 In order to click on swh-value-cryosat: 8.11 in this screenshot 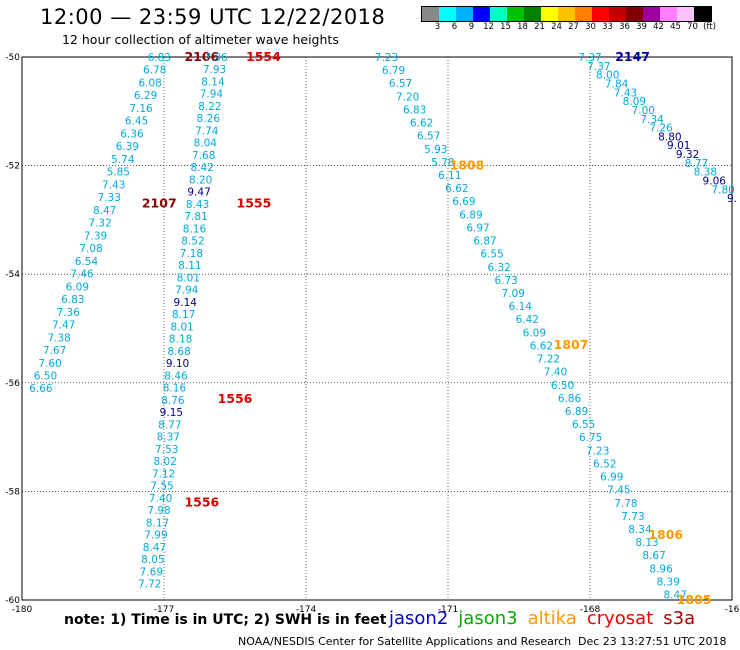, I will do `click(189, 266)`.